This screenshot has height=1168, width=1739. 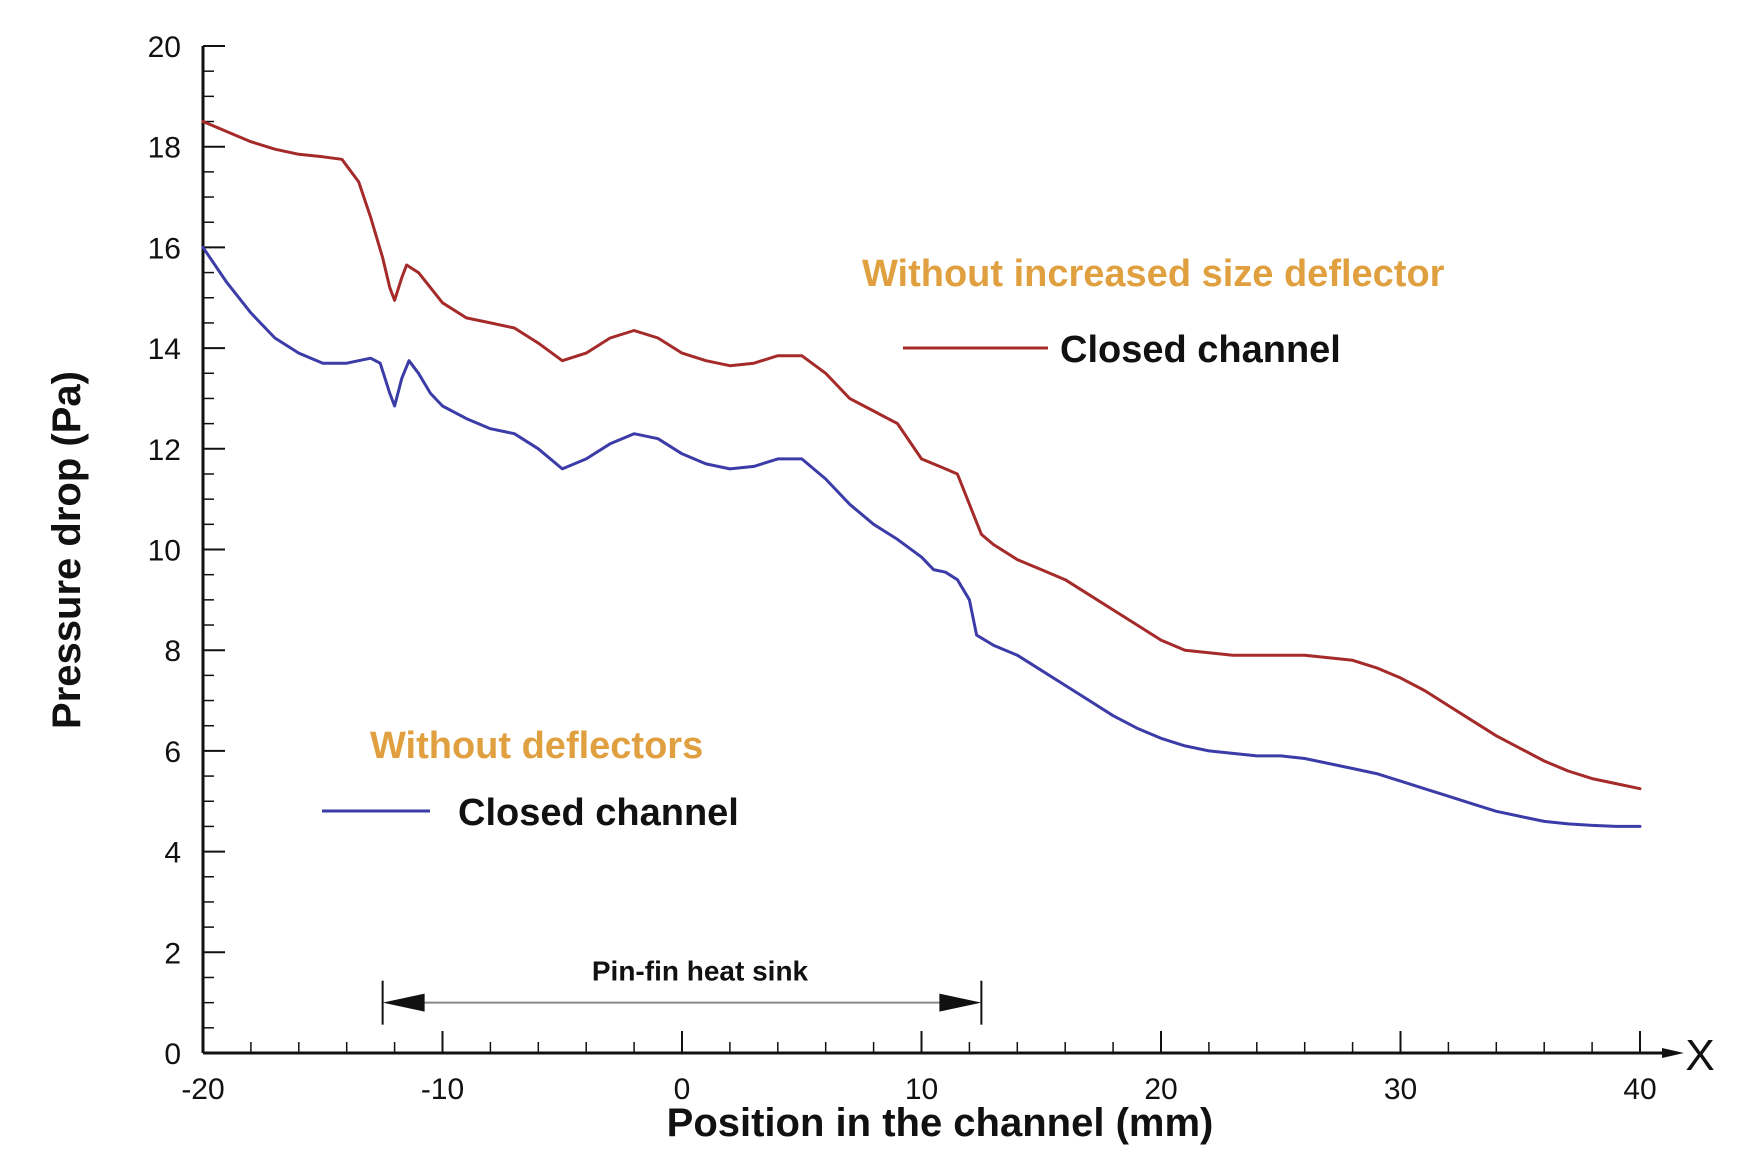 What do you see at coordinates (172, 853) in the screenshot?
I see `y-tick-label: 4` at bounding box center [172, 853].